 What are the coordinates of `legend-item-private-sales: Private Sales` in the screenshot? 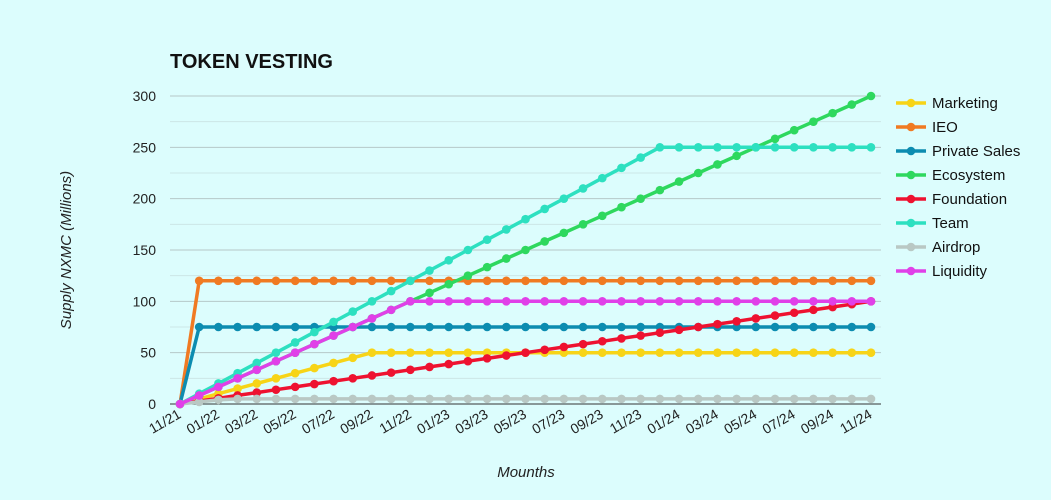 It's located at (958, 151).